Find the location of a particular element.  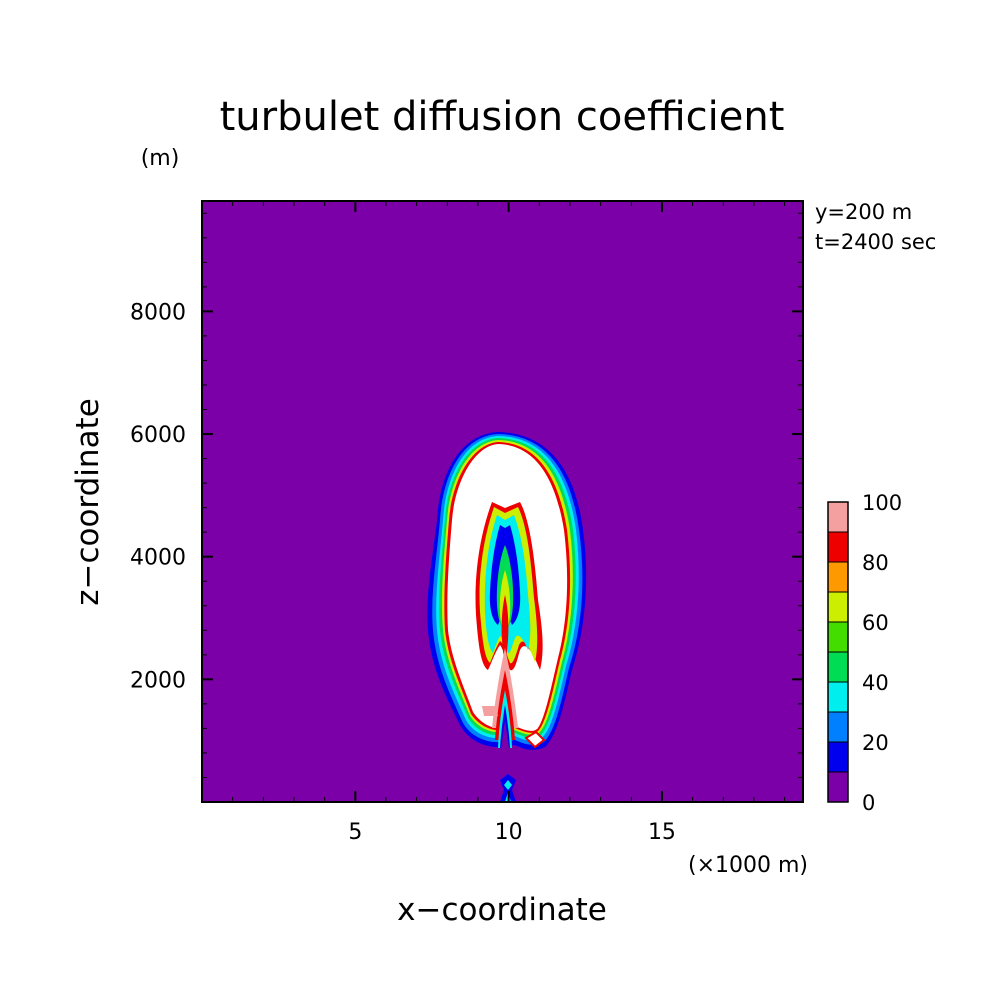

annotation-time: t=2400 sec is located at coordinates (875, 242).